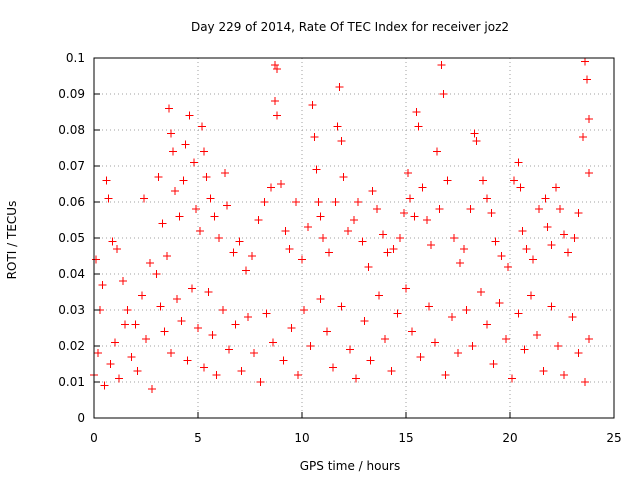  What do you see at coordinates (81, 418) in the screenshot?
I see `y-tick-label: 0` at bounding box center [81, 418].